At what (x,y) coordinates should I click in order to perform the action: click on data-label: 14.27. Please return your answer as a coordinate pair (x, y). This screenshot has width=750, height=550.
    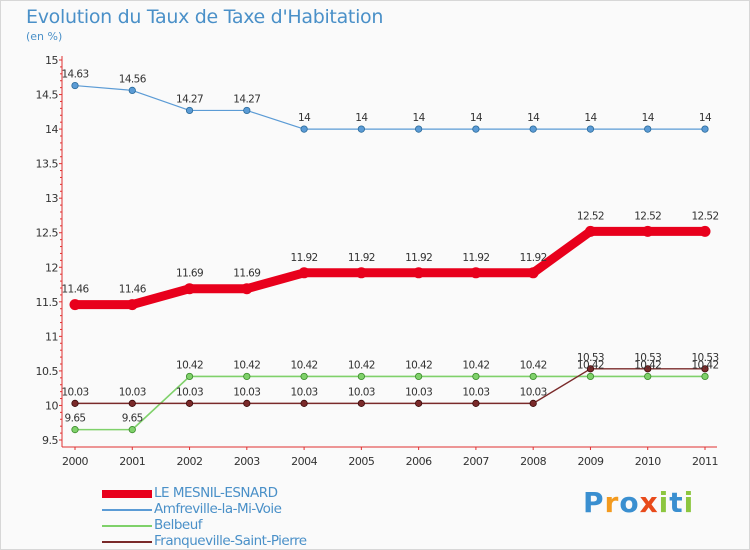
    Looking at the image, I should click on (246, 99).